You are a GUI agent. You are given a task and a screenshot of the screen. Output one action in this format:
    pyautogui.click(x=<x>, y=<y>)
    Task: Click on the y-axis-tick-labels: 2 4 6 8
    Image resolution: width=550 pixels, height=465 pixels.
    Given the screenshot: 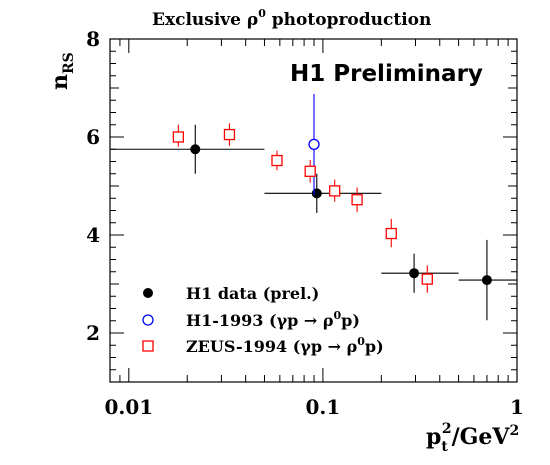 What is the action you would take?
    pyautogui.click(x=93, y=186)
    